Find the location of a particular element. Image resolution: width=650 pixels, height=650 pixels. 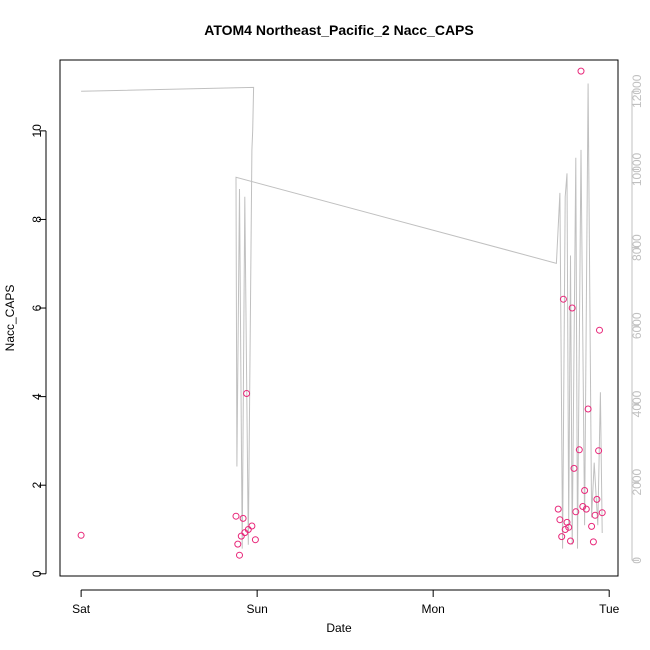

y-axis-right: 0 2000 4000 6000 8000 10000 12000 is located at coordinates (637, 318).